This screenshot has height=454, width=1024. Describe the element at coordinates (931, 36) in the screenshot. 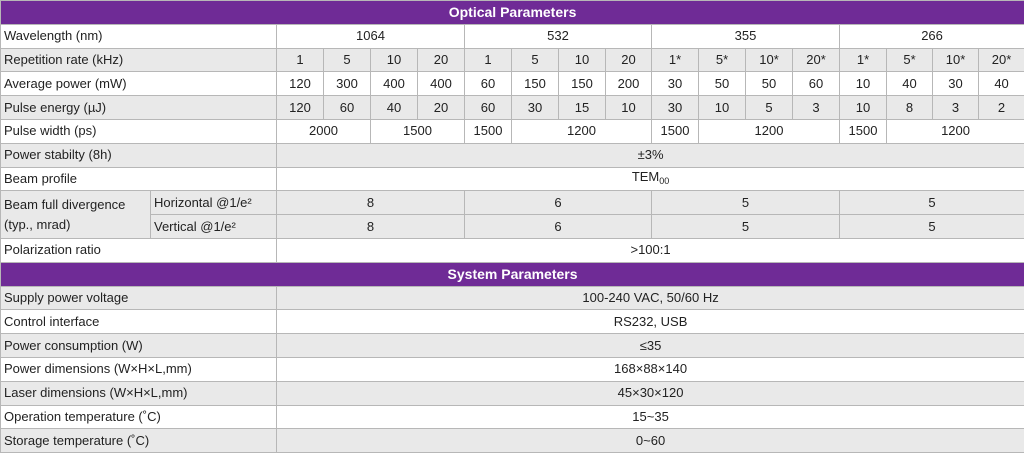

I see `wavelength-cell: 266` at that location.